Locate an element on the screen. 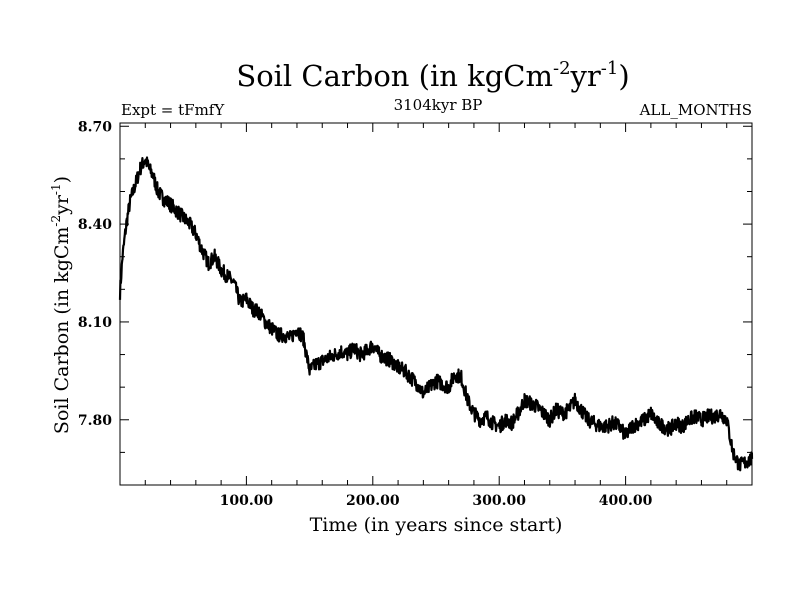 This screenshot has width=800, height=600. period-label: 3104kyr BP is located at coordinates (438, 105).